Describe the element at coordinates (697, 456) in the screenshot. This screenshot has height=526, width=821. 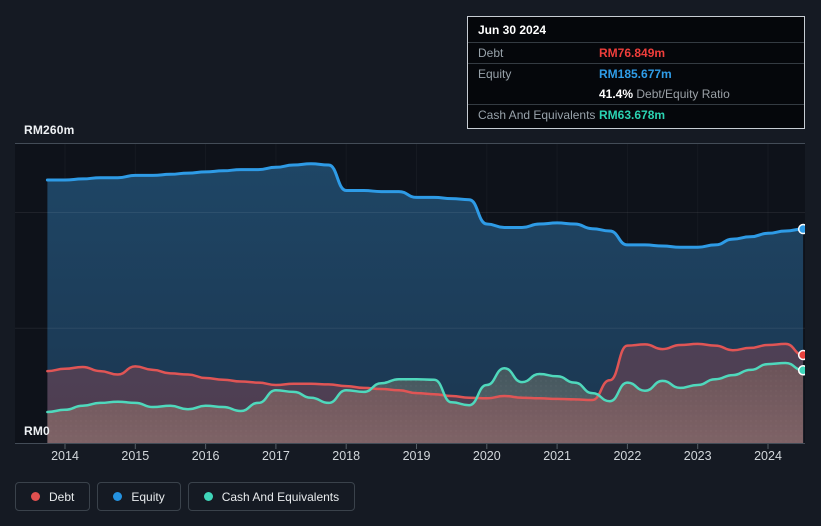
I see `x-axis-label-2023: 2023` at that location.